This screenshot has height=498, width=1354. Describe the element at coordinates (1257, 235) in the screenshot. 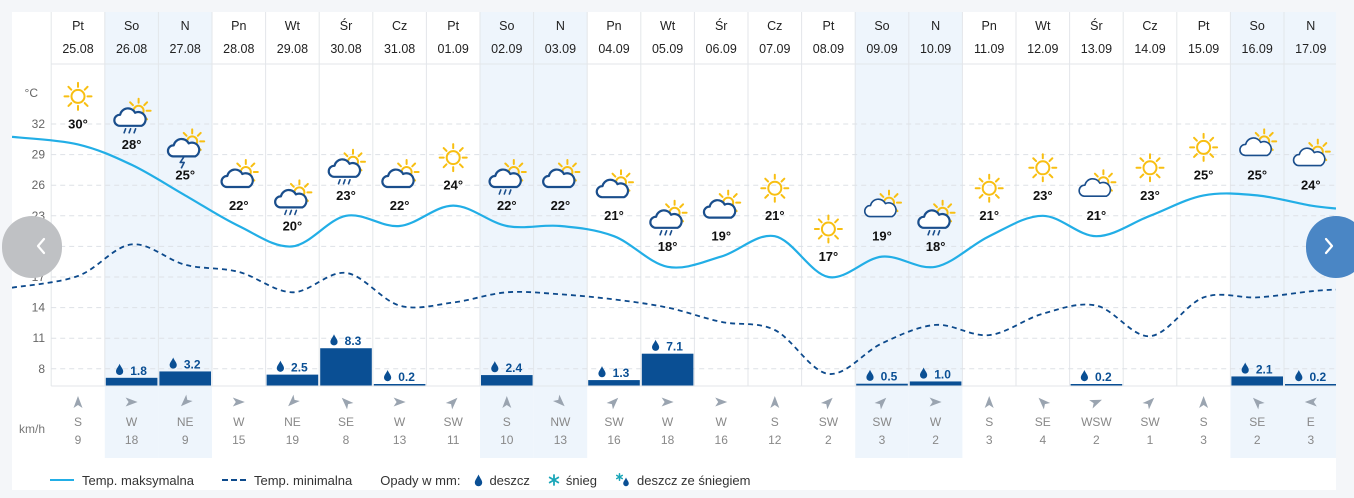

I see `weekend-column` at that location.